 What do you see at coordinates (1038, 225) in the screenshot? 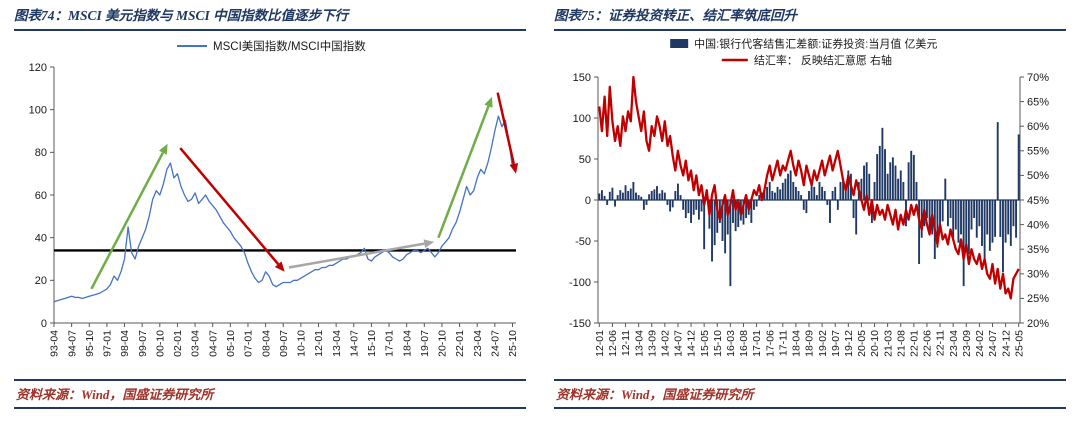
I see `svg-text: 40%` at bounding box center [1038, 225].